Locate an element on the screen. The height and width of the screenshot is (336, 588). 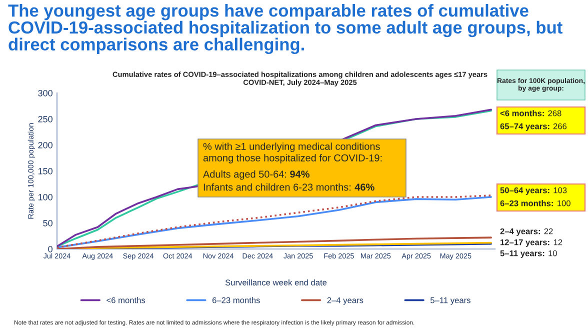
legend-label: <6 months is located at coordinates (126, 300).